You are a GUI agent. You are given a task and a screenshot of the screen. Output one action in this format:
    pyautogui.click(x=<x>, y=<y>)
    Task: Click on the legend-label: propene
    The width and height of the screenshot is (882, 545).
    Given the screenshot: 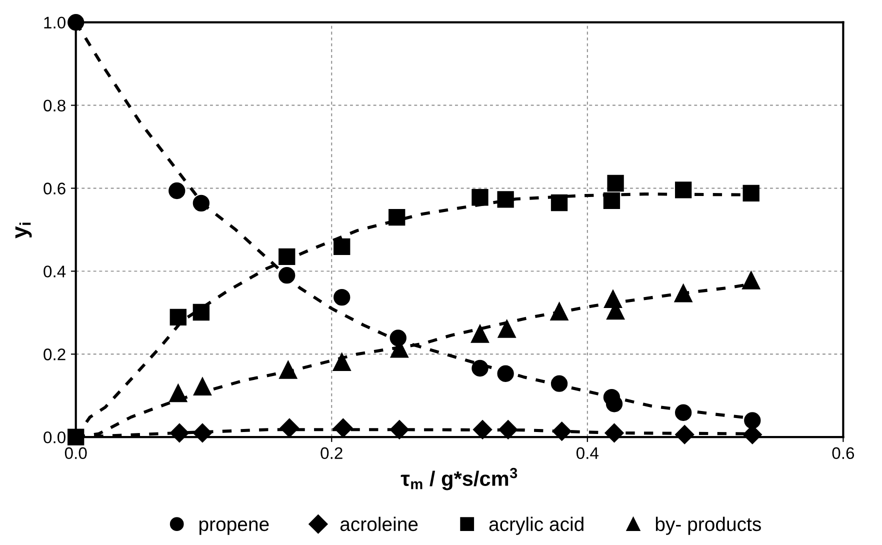 What is the action you would take?
    pyautogui.click(x=234, y=527)
    